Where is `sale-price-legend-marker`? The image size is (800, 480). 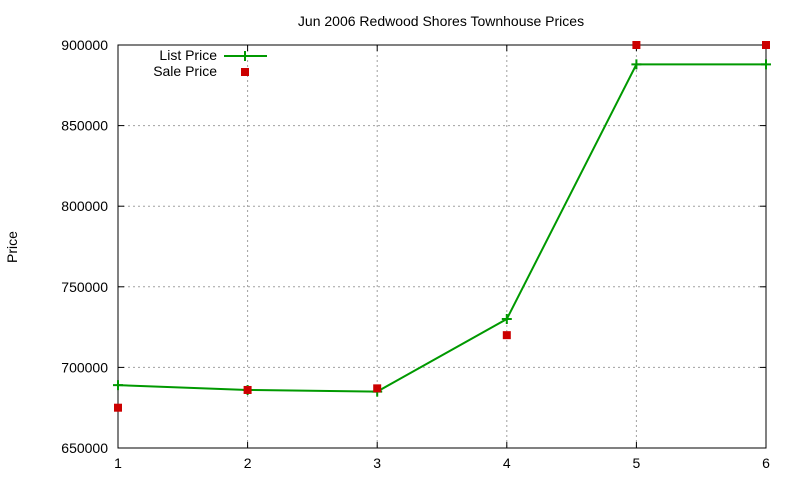 sale-price-legend-marker is located at coordinates (245, 72).